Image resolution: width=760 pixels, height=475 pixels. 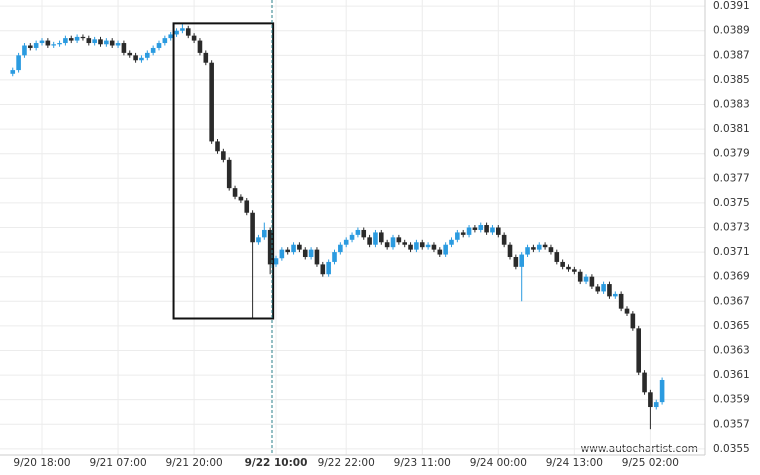 What do you see at coordinates (731, 375) in the screenshot?
I see `y-tick-label: 0.0361` at bounding box center [731, 375].